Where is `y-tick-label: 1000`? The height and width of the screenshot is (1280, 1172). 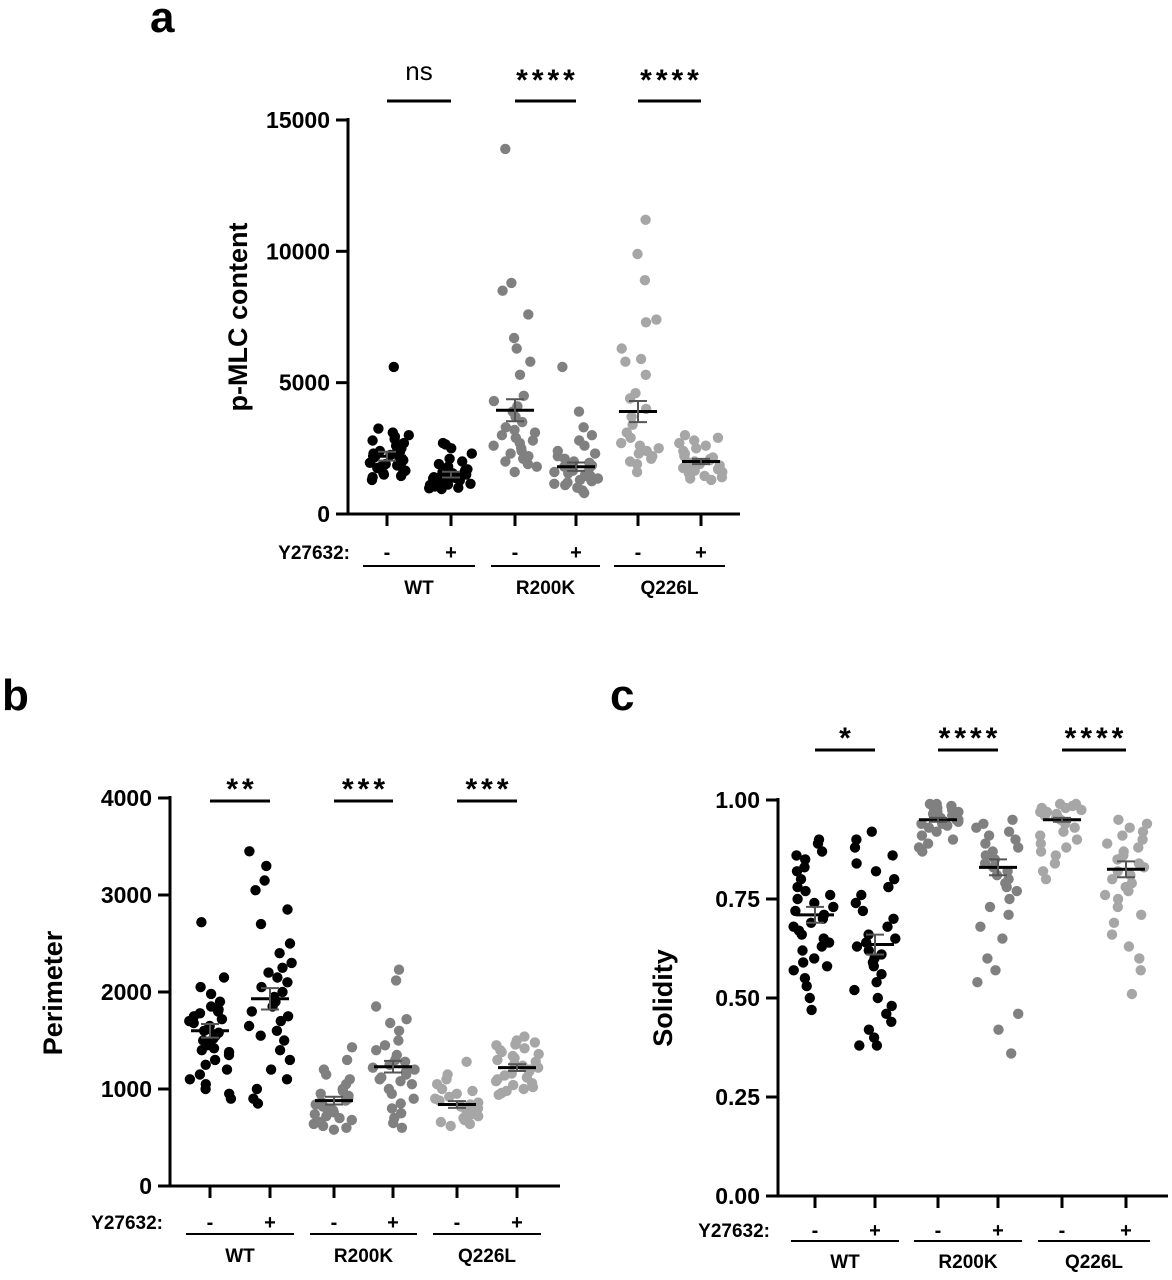 y-tick-label: 1000 is located at coordinates (126, 1089).